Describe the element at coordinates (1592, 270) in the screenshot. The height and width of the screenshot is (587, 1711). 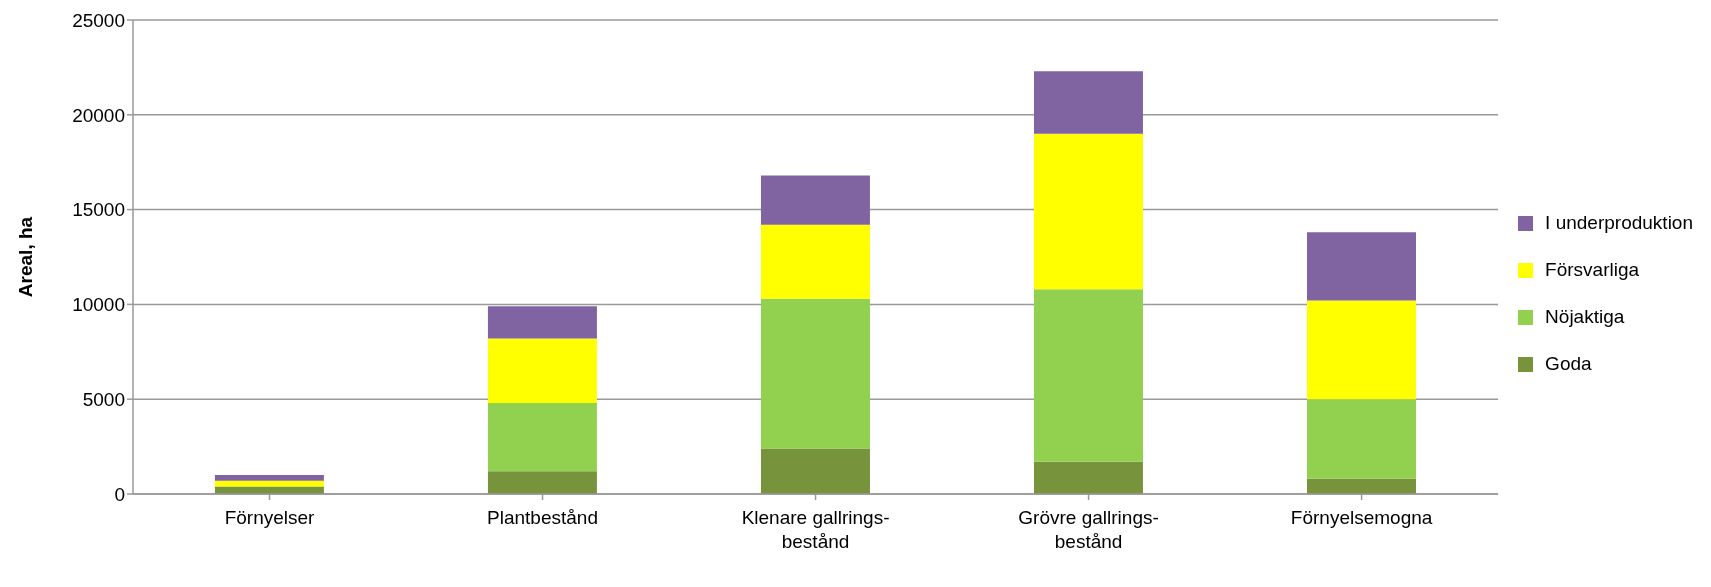
I see `legend-label: Försvarliga` at that location.